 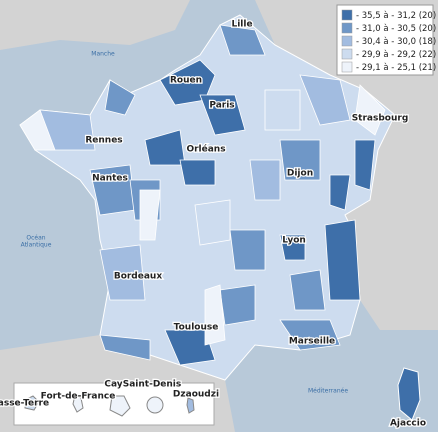 What do you see at coordinates (138, 277) in the screenshot?
I see `city-label: Bordeaux` at bounding box center [138, 277].